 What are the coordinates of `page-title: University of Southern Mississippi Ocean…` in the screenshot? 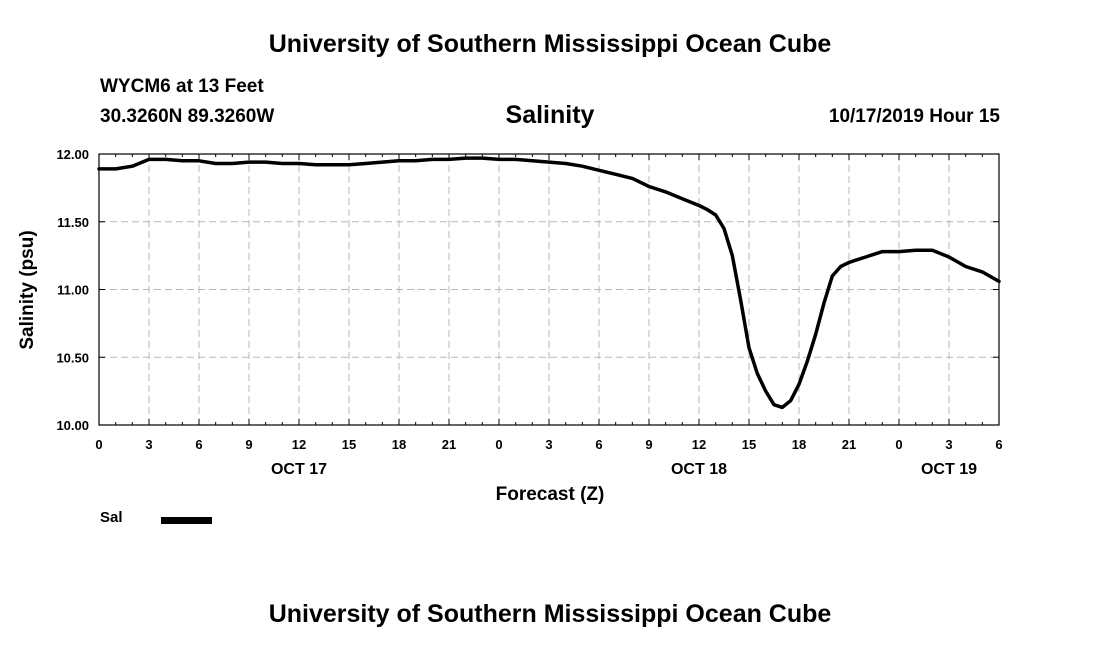 It's located at (550, 44).